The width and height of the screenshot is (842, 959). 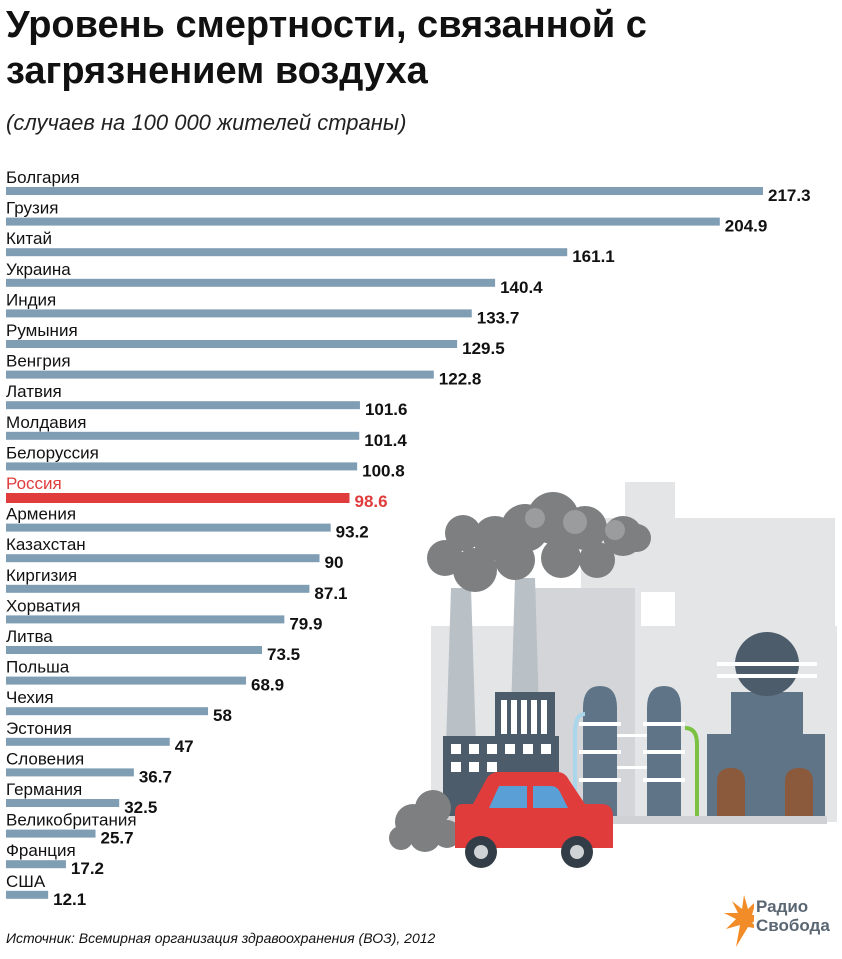 What do you see at coordinates (521, 287) in the screenshot?
I see `value-label: 140.4` at bounding box center [521, 287].